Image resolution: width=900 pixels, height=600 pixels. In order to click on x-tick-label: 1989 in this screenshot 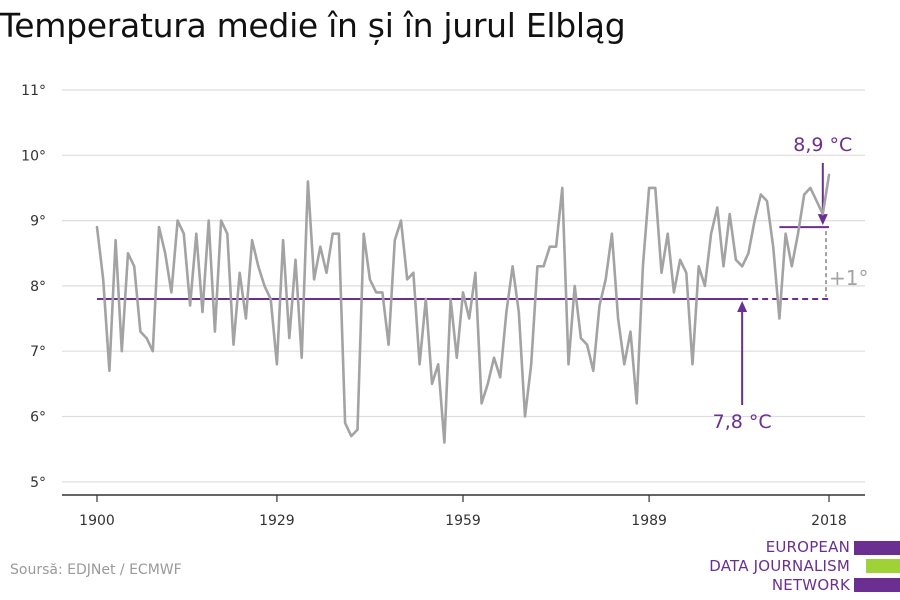, I will do `click(649, 521)`.